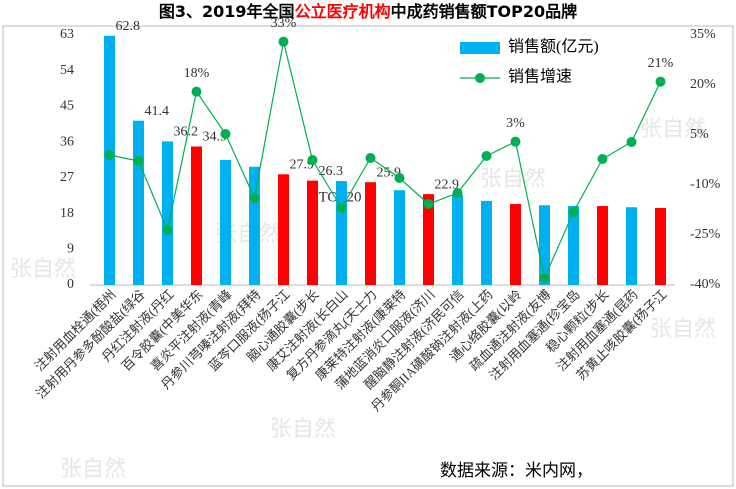  I want to click on title-part: 中成药销售额TOP20品牌, so click(484, 11).